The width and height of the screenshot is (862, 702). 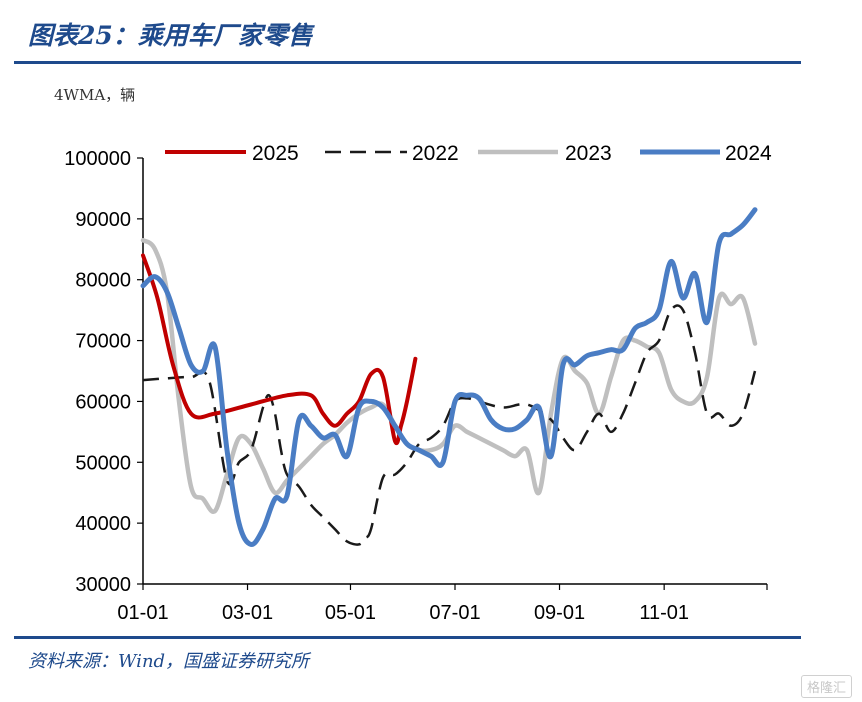 I want to click on y-tick-label: 90000, so click(x=103, y=220).